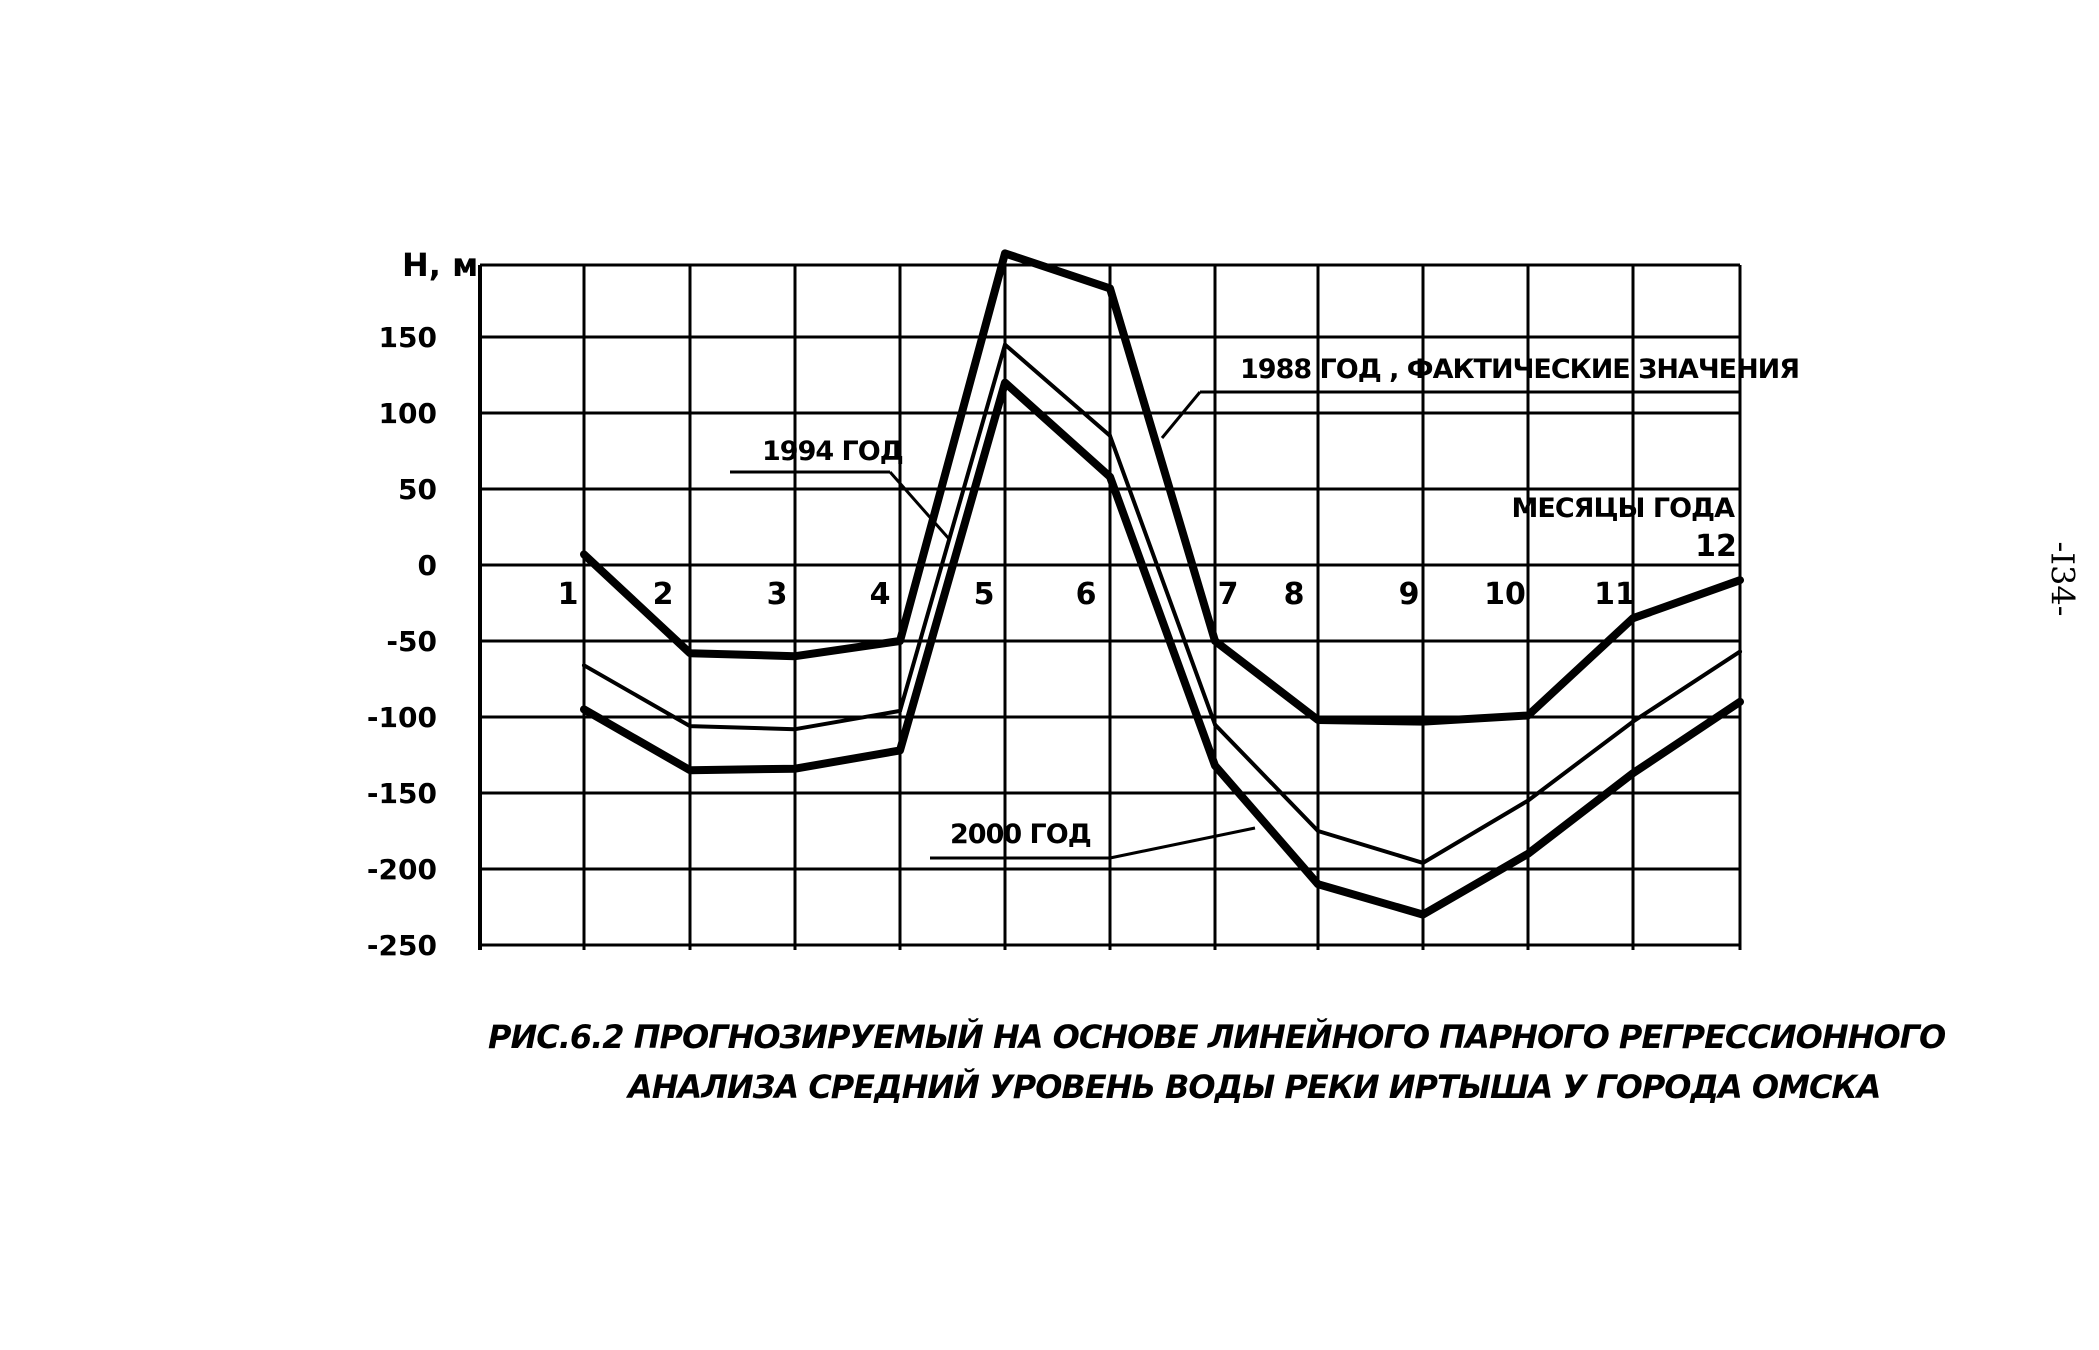 This screenshot has height=1350, width=2099. Describe the element at coordinates (880, 594) in the screenshot. I see `x-tick-label-month-4: 4` at that location.